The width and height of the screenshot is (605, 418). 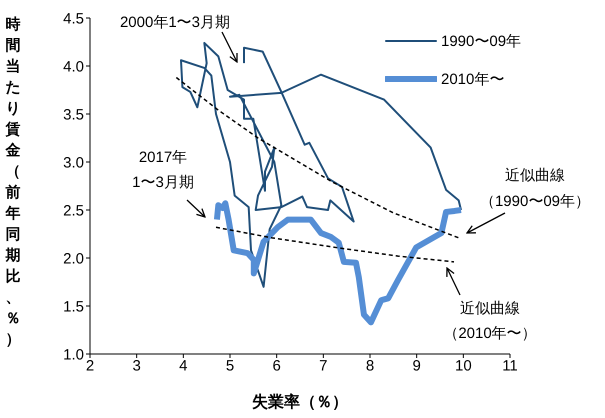 I want to click on x-tick-label: 2, so click(x=90, y=366).